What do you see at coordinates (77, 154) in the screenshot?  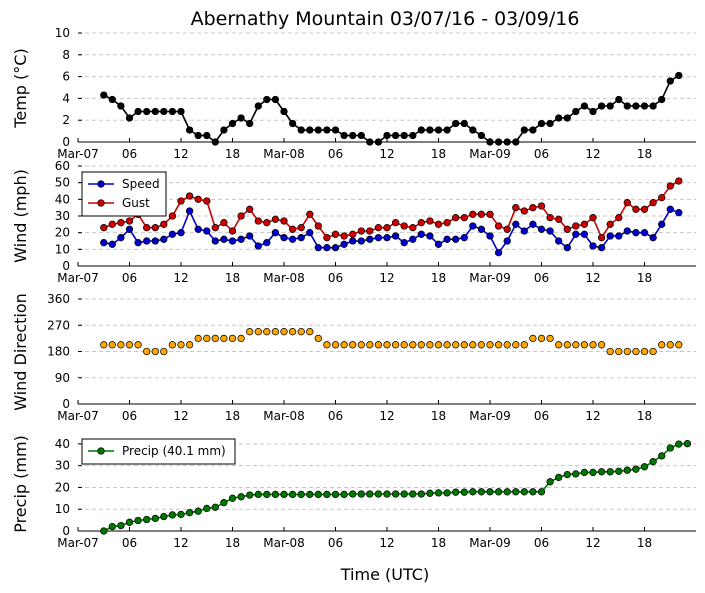 I see `x-tick-label: Mar-07` at bounding box center [77, 154].